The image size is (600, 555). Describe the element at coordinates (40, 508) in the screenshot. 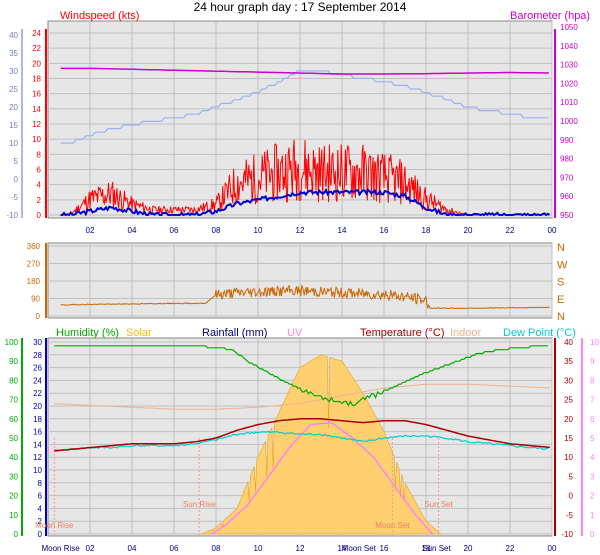

I see `rainfall-tick-label: 4` at that location.